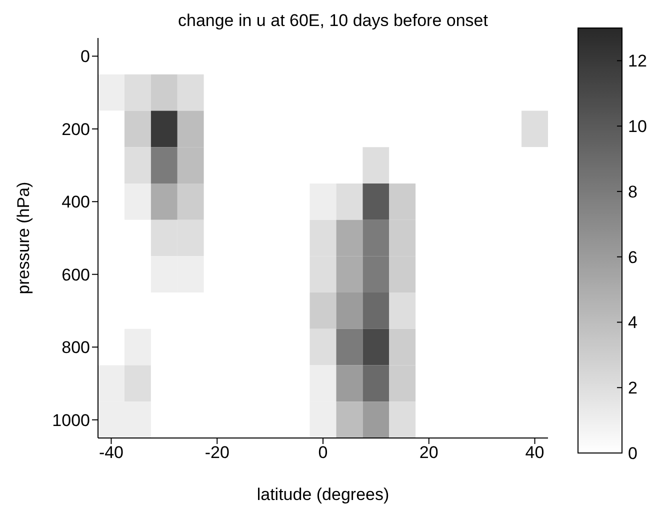  What do you see at coordinates (76, 274) in the screenshot?
I see `y-tick-label: 600` at bounding box center [76, 274].